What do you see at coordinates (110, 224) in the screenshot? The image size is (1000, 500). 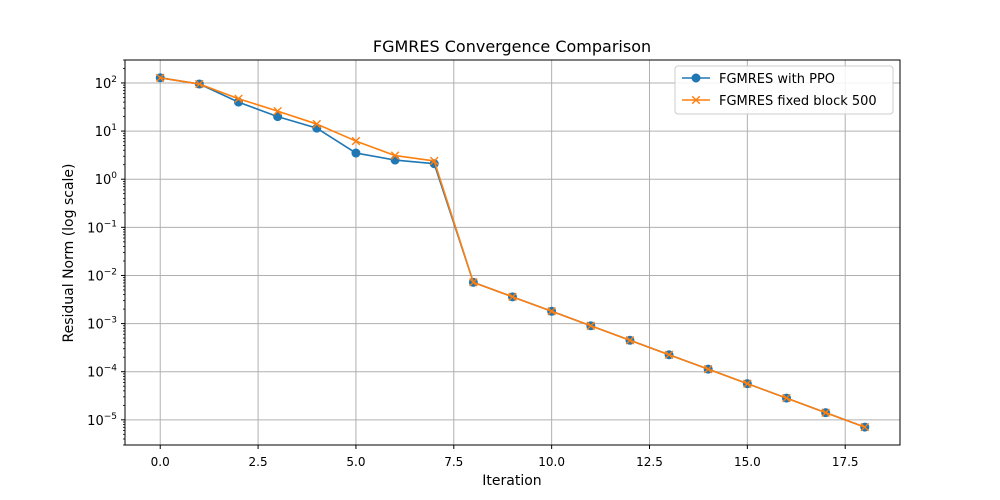 I see `y-tick-label-exponent: −1` at bounding box center [110, 224].